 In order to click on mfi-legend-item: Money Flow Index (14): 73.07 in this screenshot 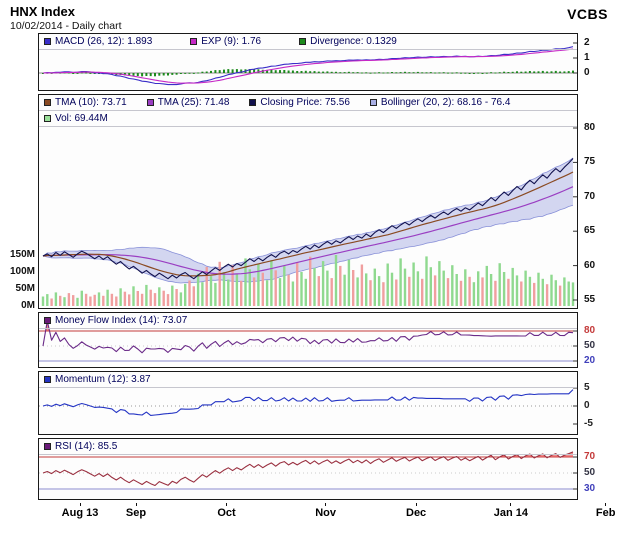, I will do `click(115, 320)`.